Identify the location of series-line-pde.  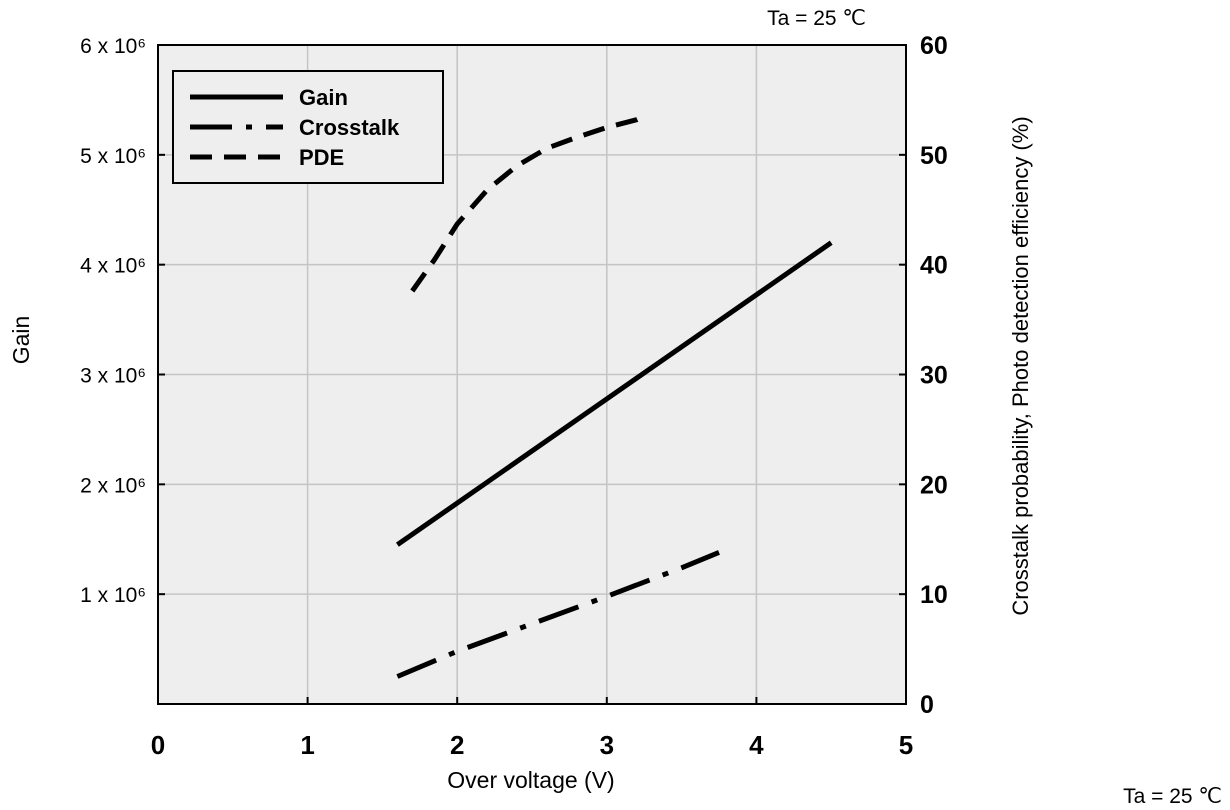
(528, 203).